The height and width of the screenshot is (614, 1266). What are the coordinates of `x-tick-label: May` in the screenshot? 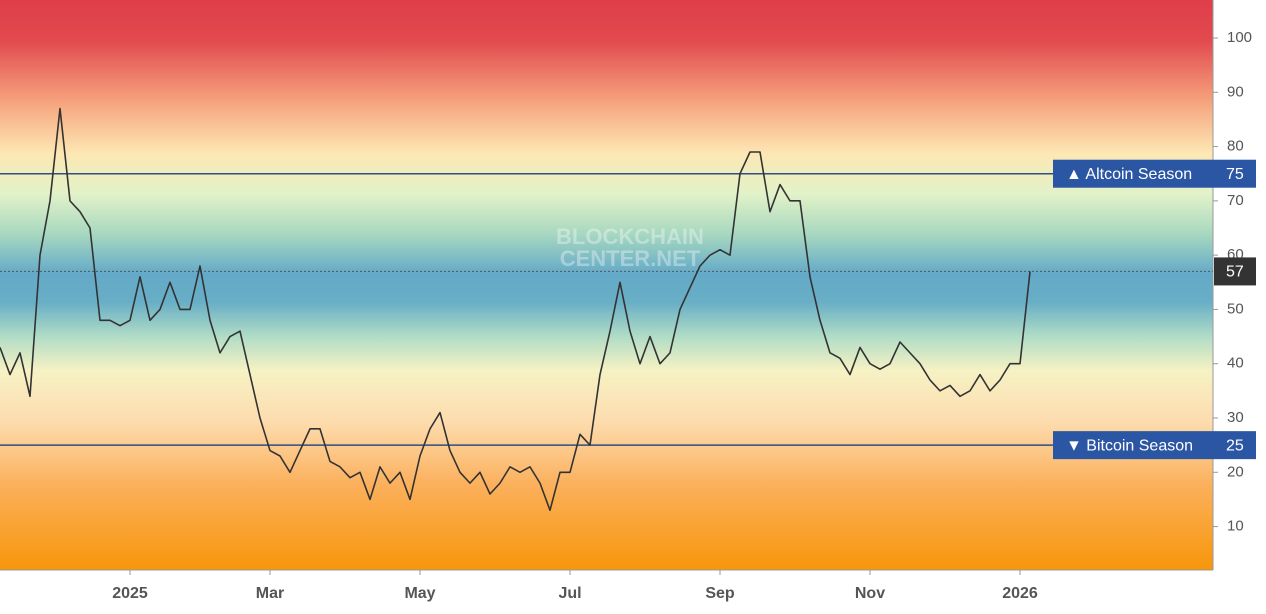 It's located at (419, 593).